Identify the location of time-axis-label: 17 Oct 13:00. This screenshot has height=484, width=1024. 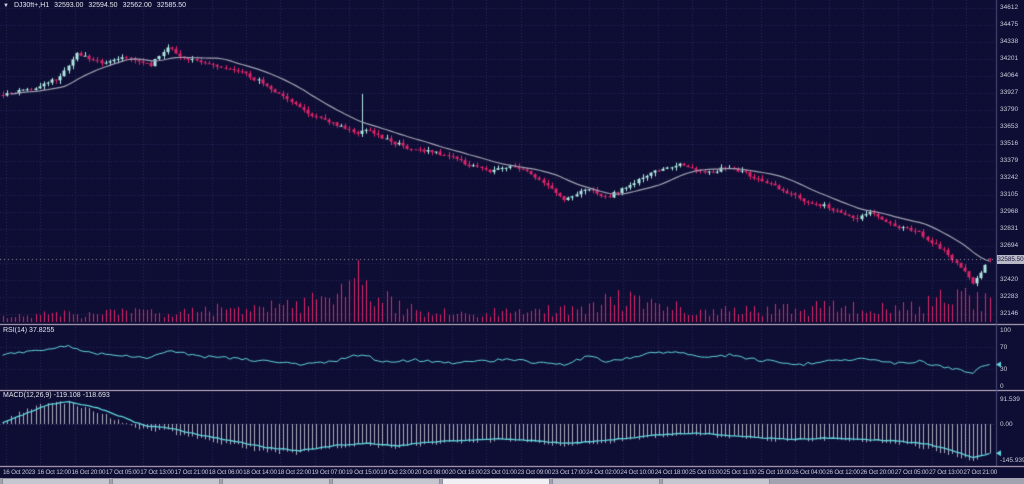
(157, 472).